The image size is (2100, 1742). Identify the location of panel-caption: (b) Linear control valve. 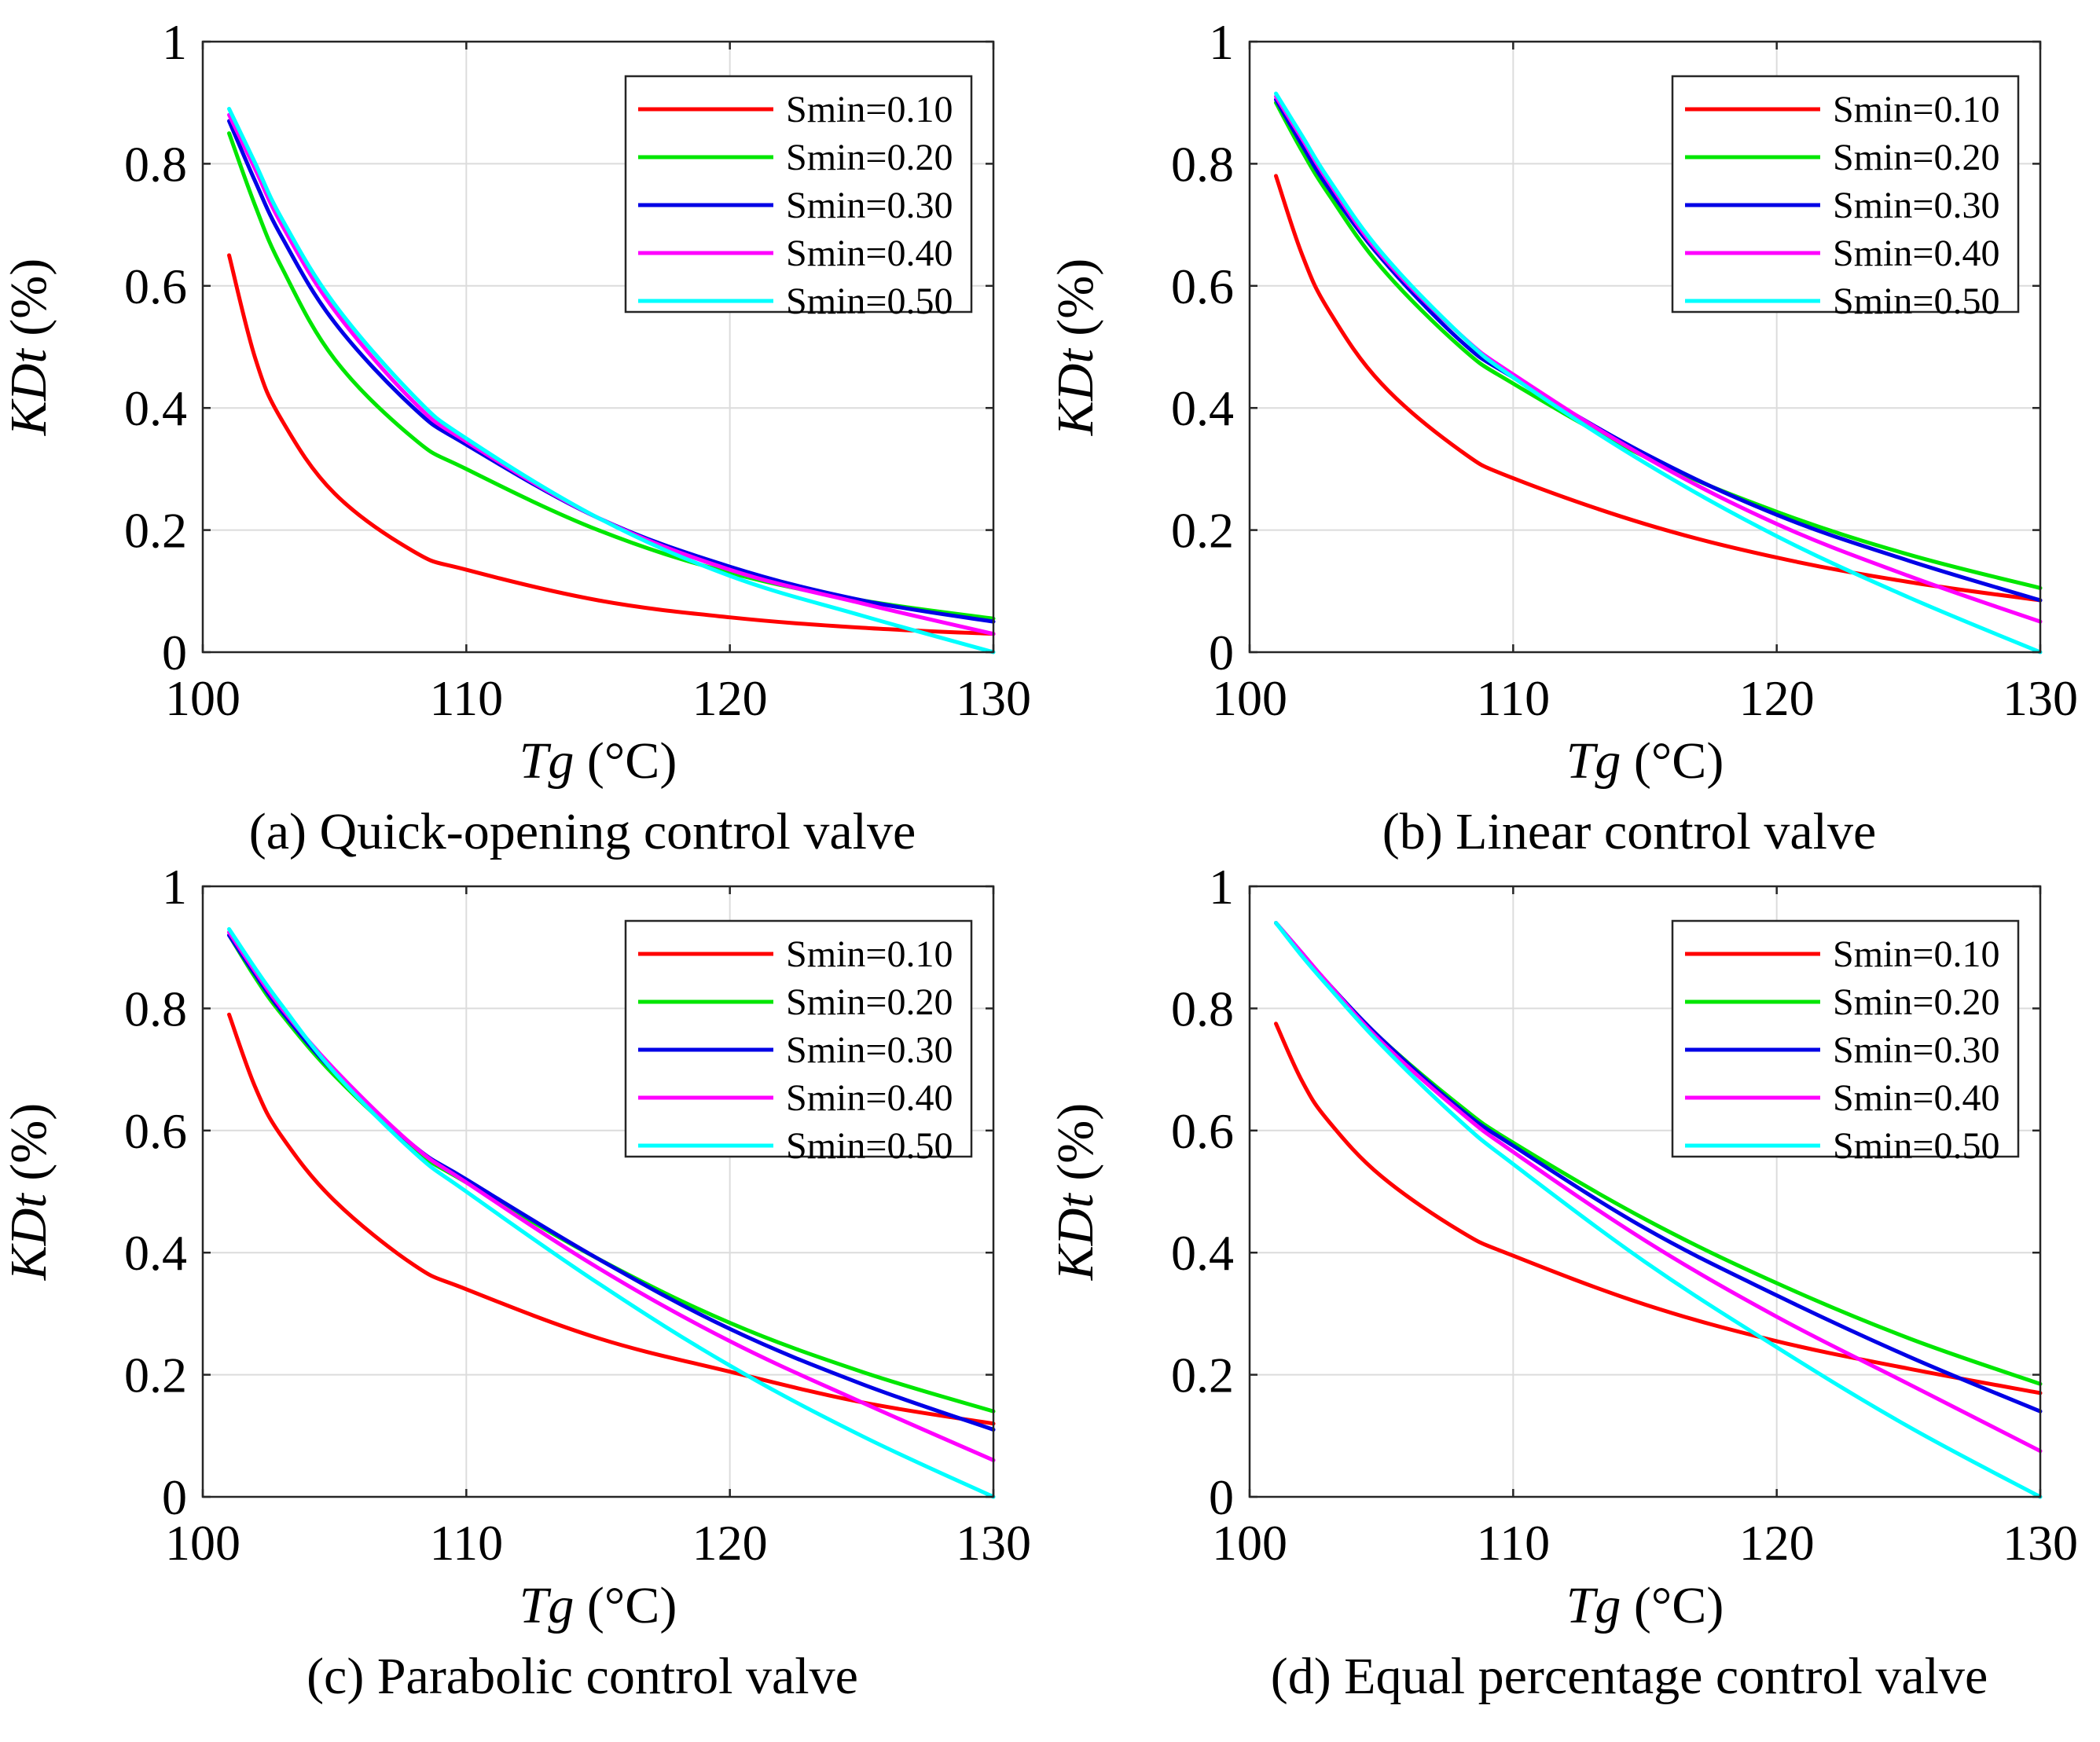
(1629, 831).